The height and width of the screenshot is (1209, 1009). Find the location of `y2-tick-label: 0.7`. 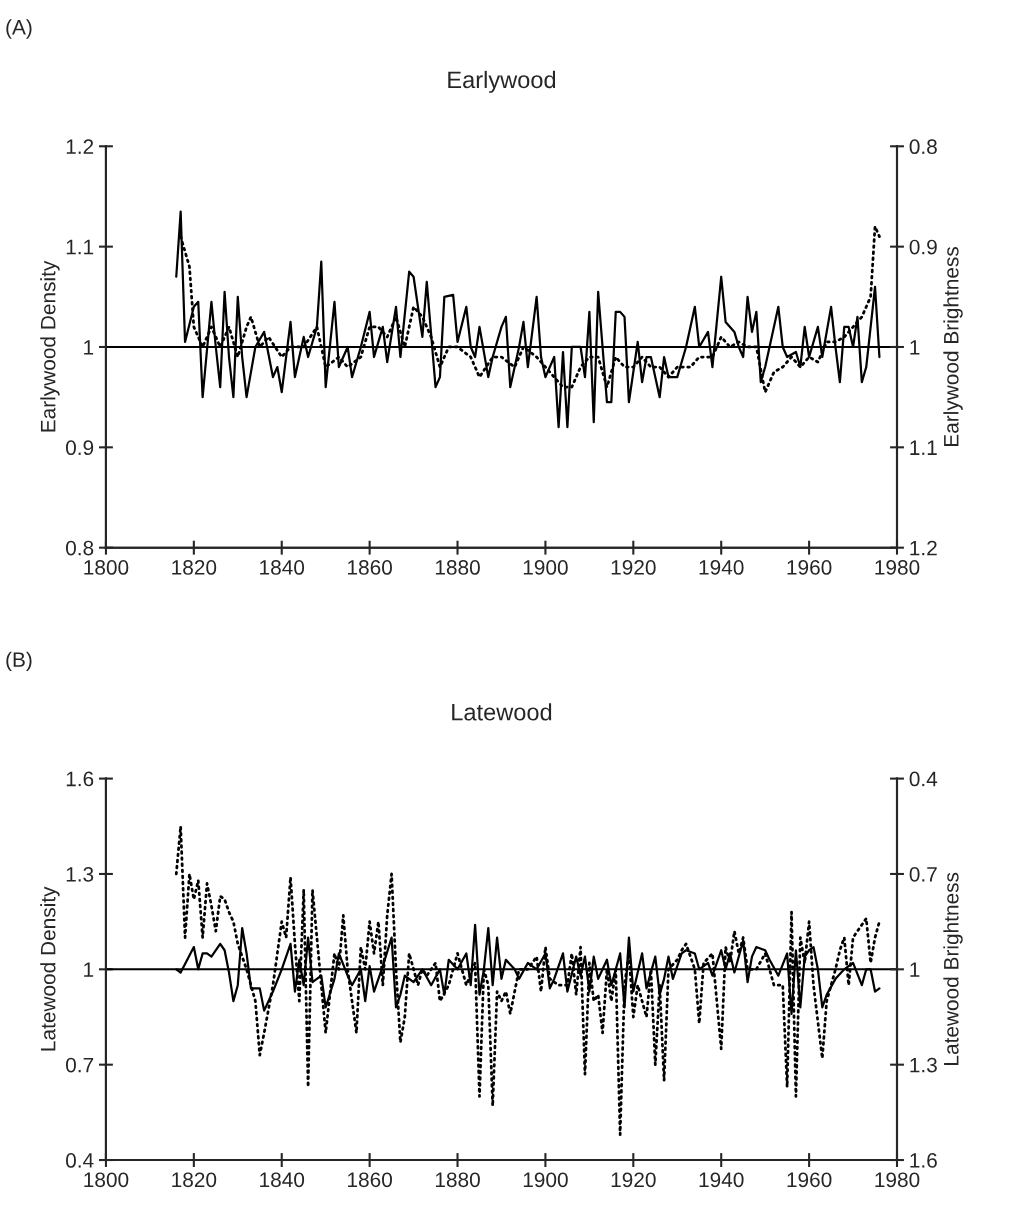

y2-tick-label: 0.7 is located at coordinates (923, 874).